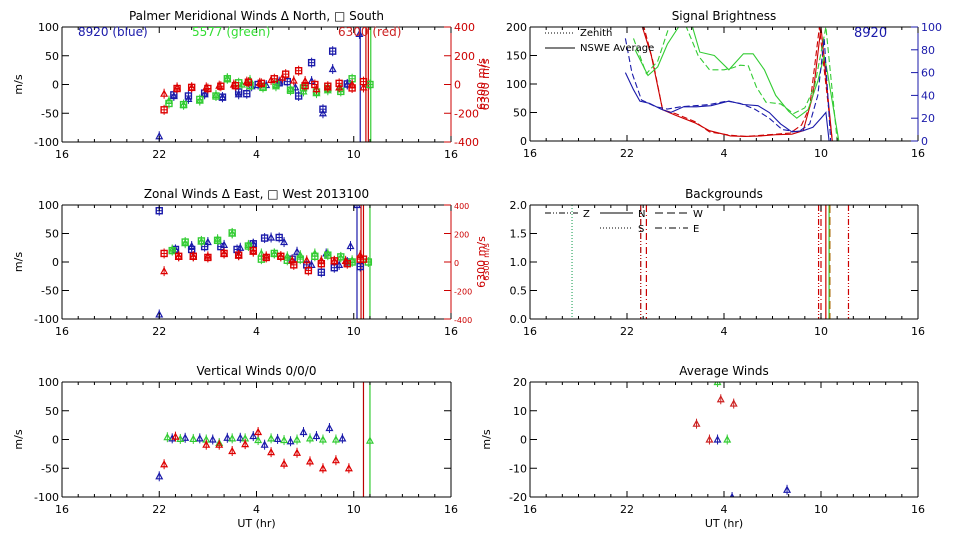 The image size is (960, 540). What do you see at coordinates (518, 468) in the screenshot?
I see `y-tick-label: -10` at bounding box center [518, 468].